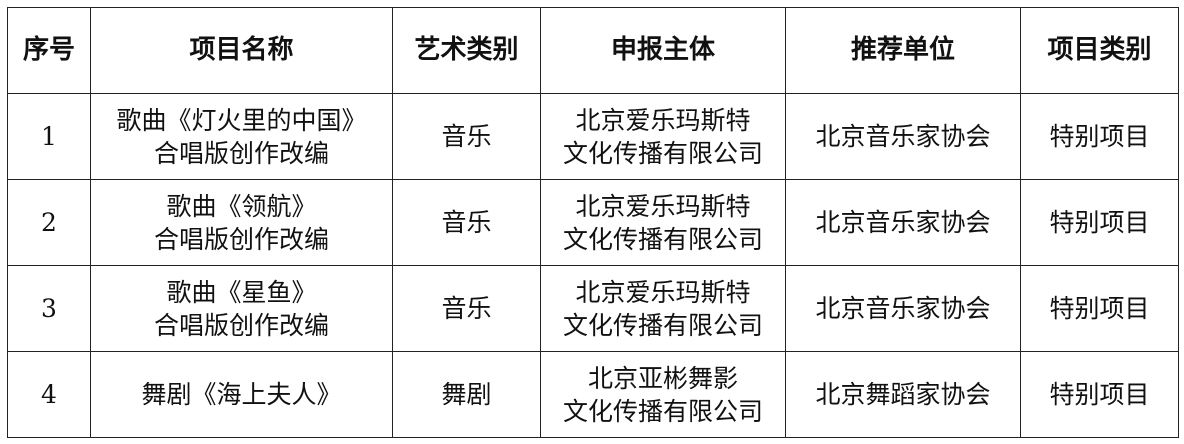 This screenshot has width=1184, height=444. I want to click on cell-name: 歌曲《灯火里的中国》 合唱版创作改编, so click(241, 136).